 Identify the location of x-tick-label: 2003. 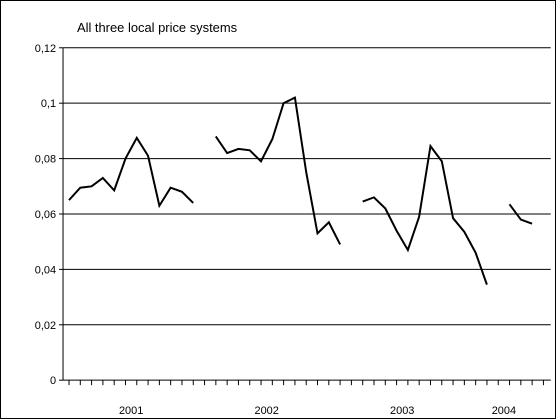
(402, 411).